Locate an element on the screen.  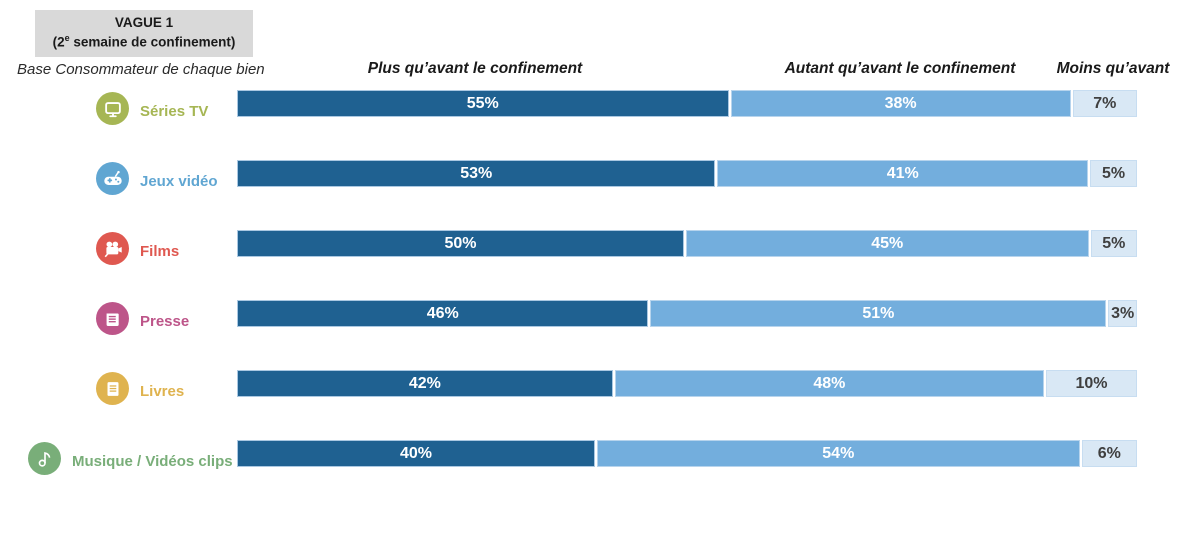
column-header-autant: Autant qu’avant le confinement is located at coordinates (900, 68).